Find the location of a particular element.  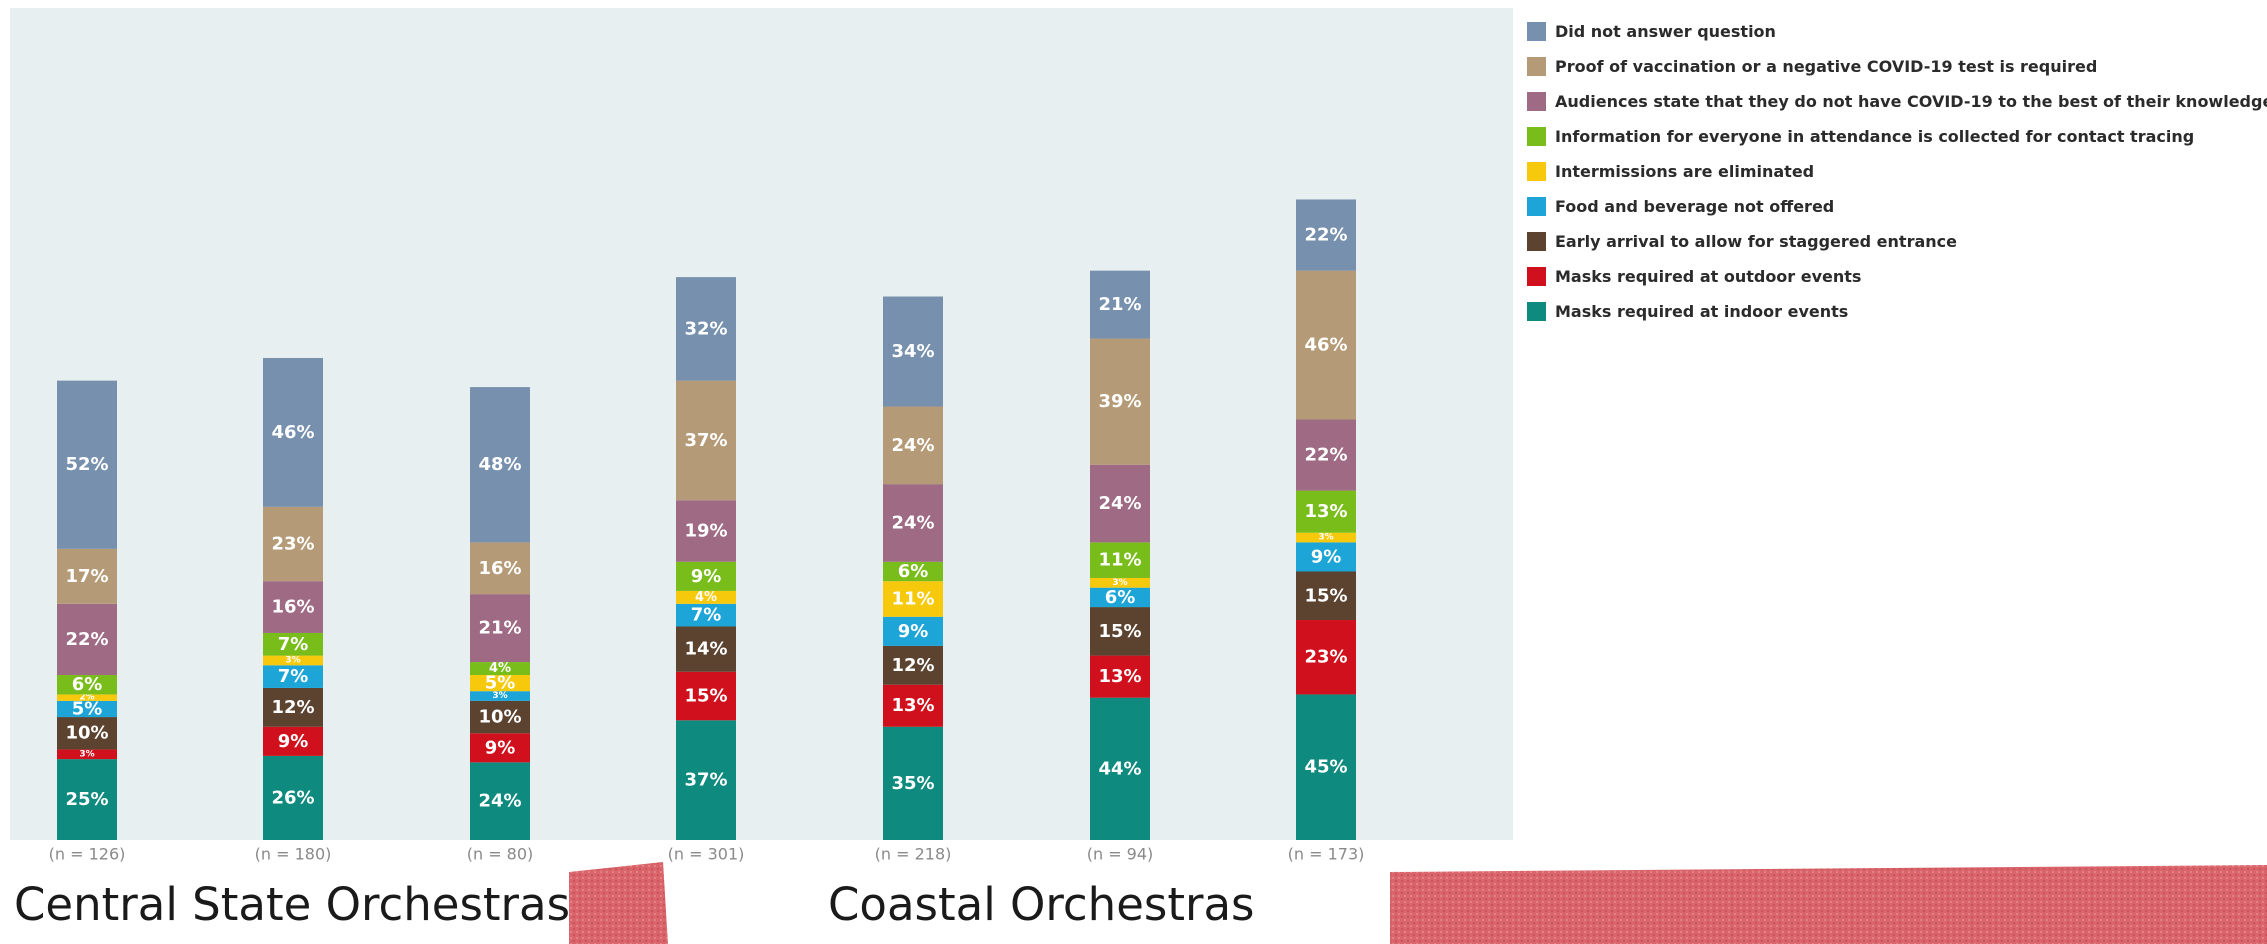

data-label: 46% is located at coordinates (1325, 345).